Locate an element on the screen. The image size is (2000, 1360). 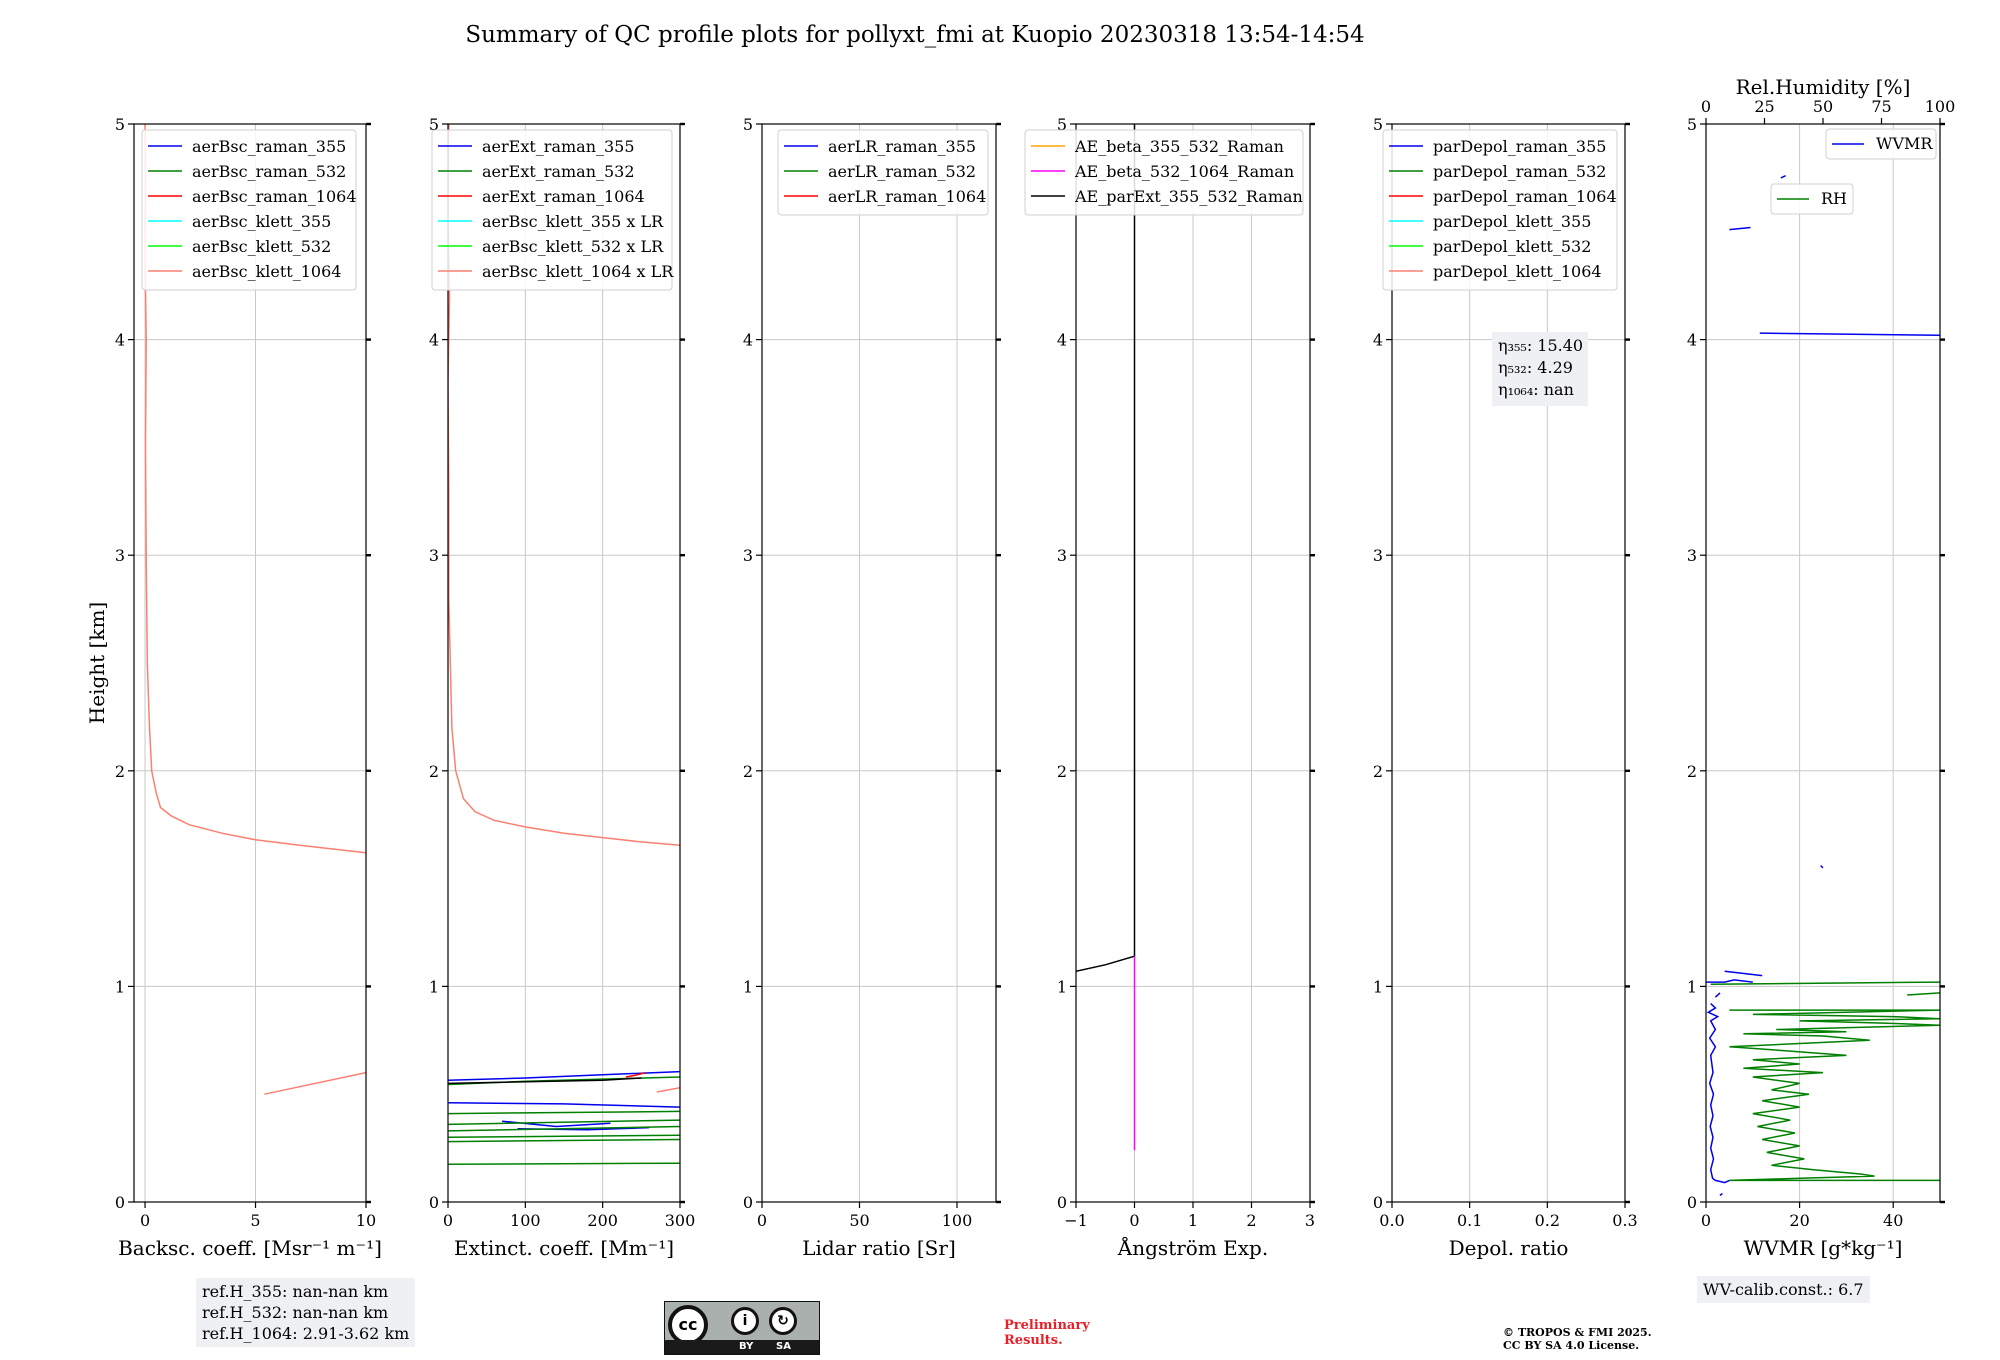
cc-license-badge: cc i ↻ BY SA is located at coordinates (742, 1328).